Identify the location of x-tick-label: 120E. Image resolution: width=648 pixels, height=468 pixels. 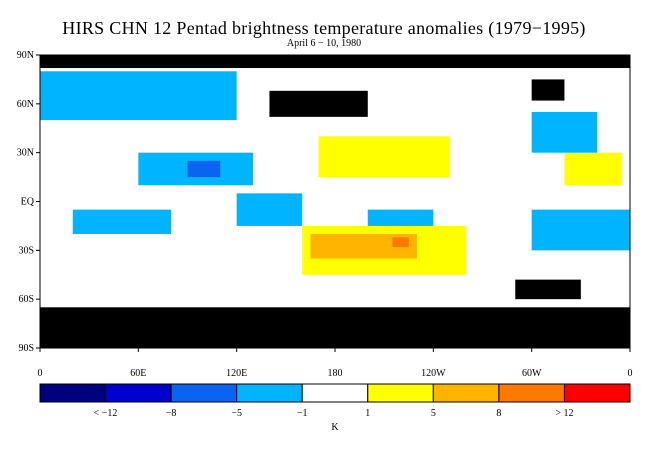
(236, 373).